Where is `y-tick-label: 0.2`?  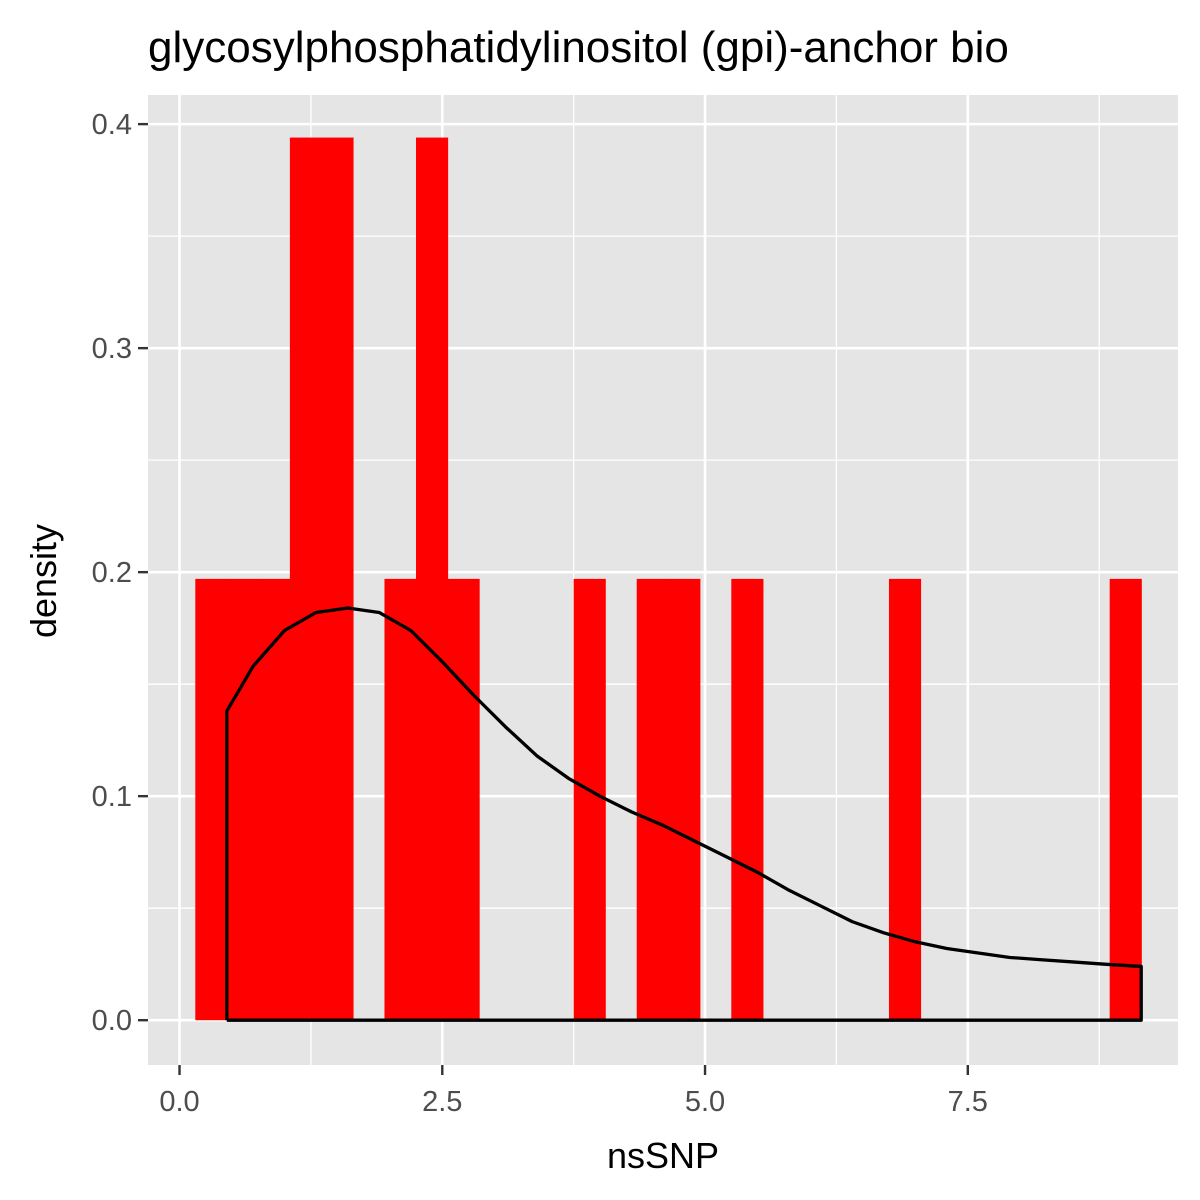 y-tick-label: 0.2 is located at coordinates (112, 573).